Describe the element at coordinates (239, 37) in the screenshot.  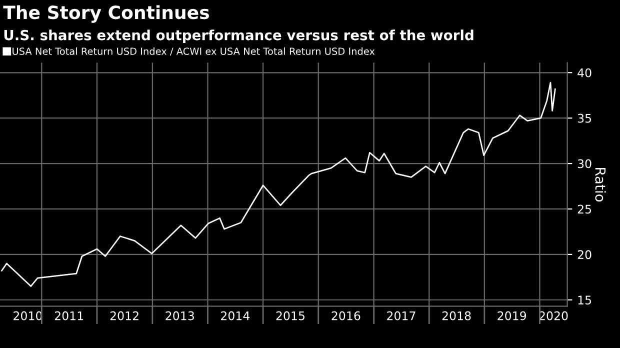
I see `chart-subtitle: U.S. shares extend outperformance versus rest of the world` at that location.